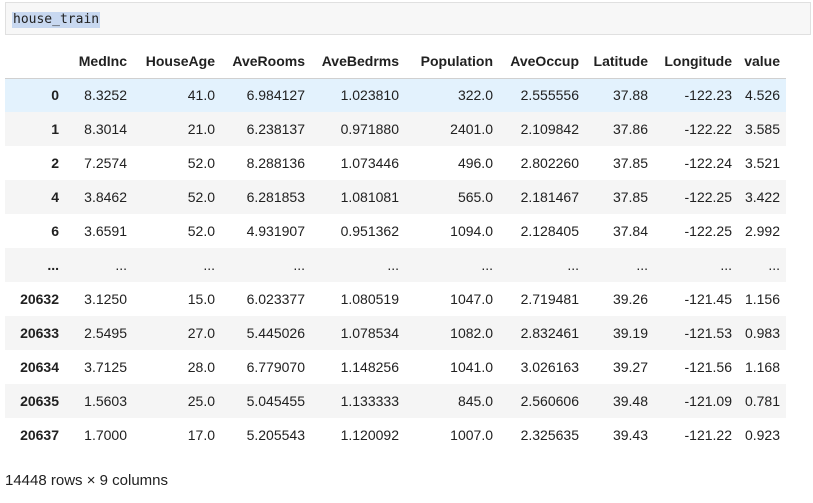  What do you see at coordinates (105, 333) in the screenshot?
I see `table-cell: 2.5495` at bounding box center [105, 333].